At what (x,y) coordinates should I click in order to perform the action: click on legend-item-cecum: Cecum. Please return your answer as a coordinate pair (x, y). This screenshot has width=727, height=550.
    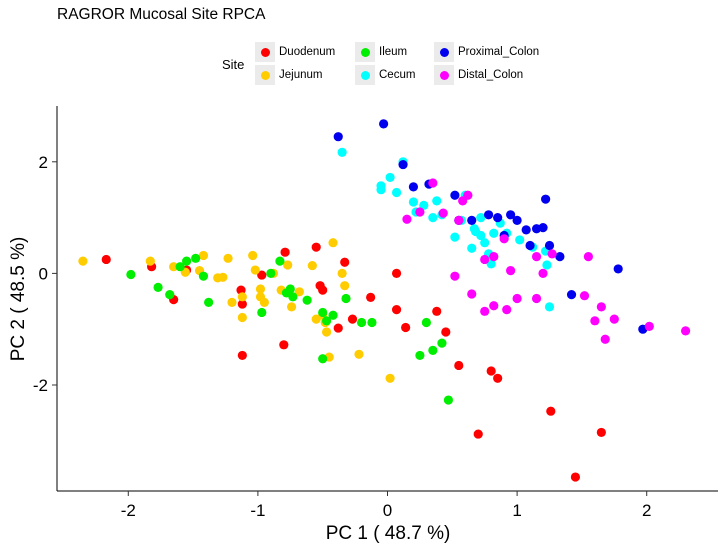
    Looking at the image, I should click on (385, 75).